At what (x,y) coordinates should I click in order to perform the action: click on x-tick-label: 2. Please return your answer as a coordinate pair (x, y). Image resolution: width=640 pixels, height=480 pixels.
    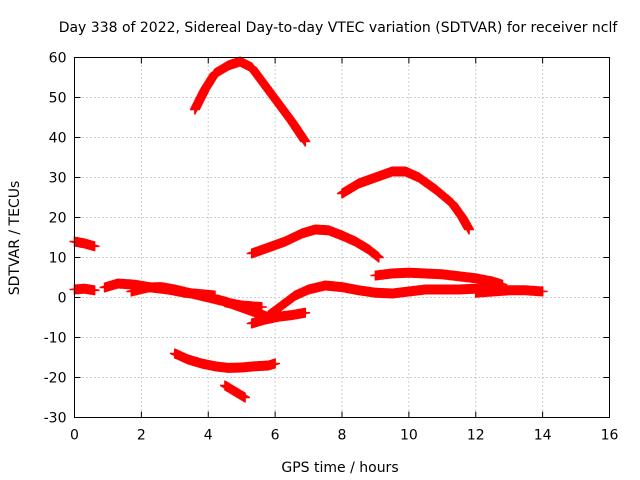
    Looking at the image, I should click on (141, 436).